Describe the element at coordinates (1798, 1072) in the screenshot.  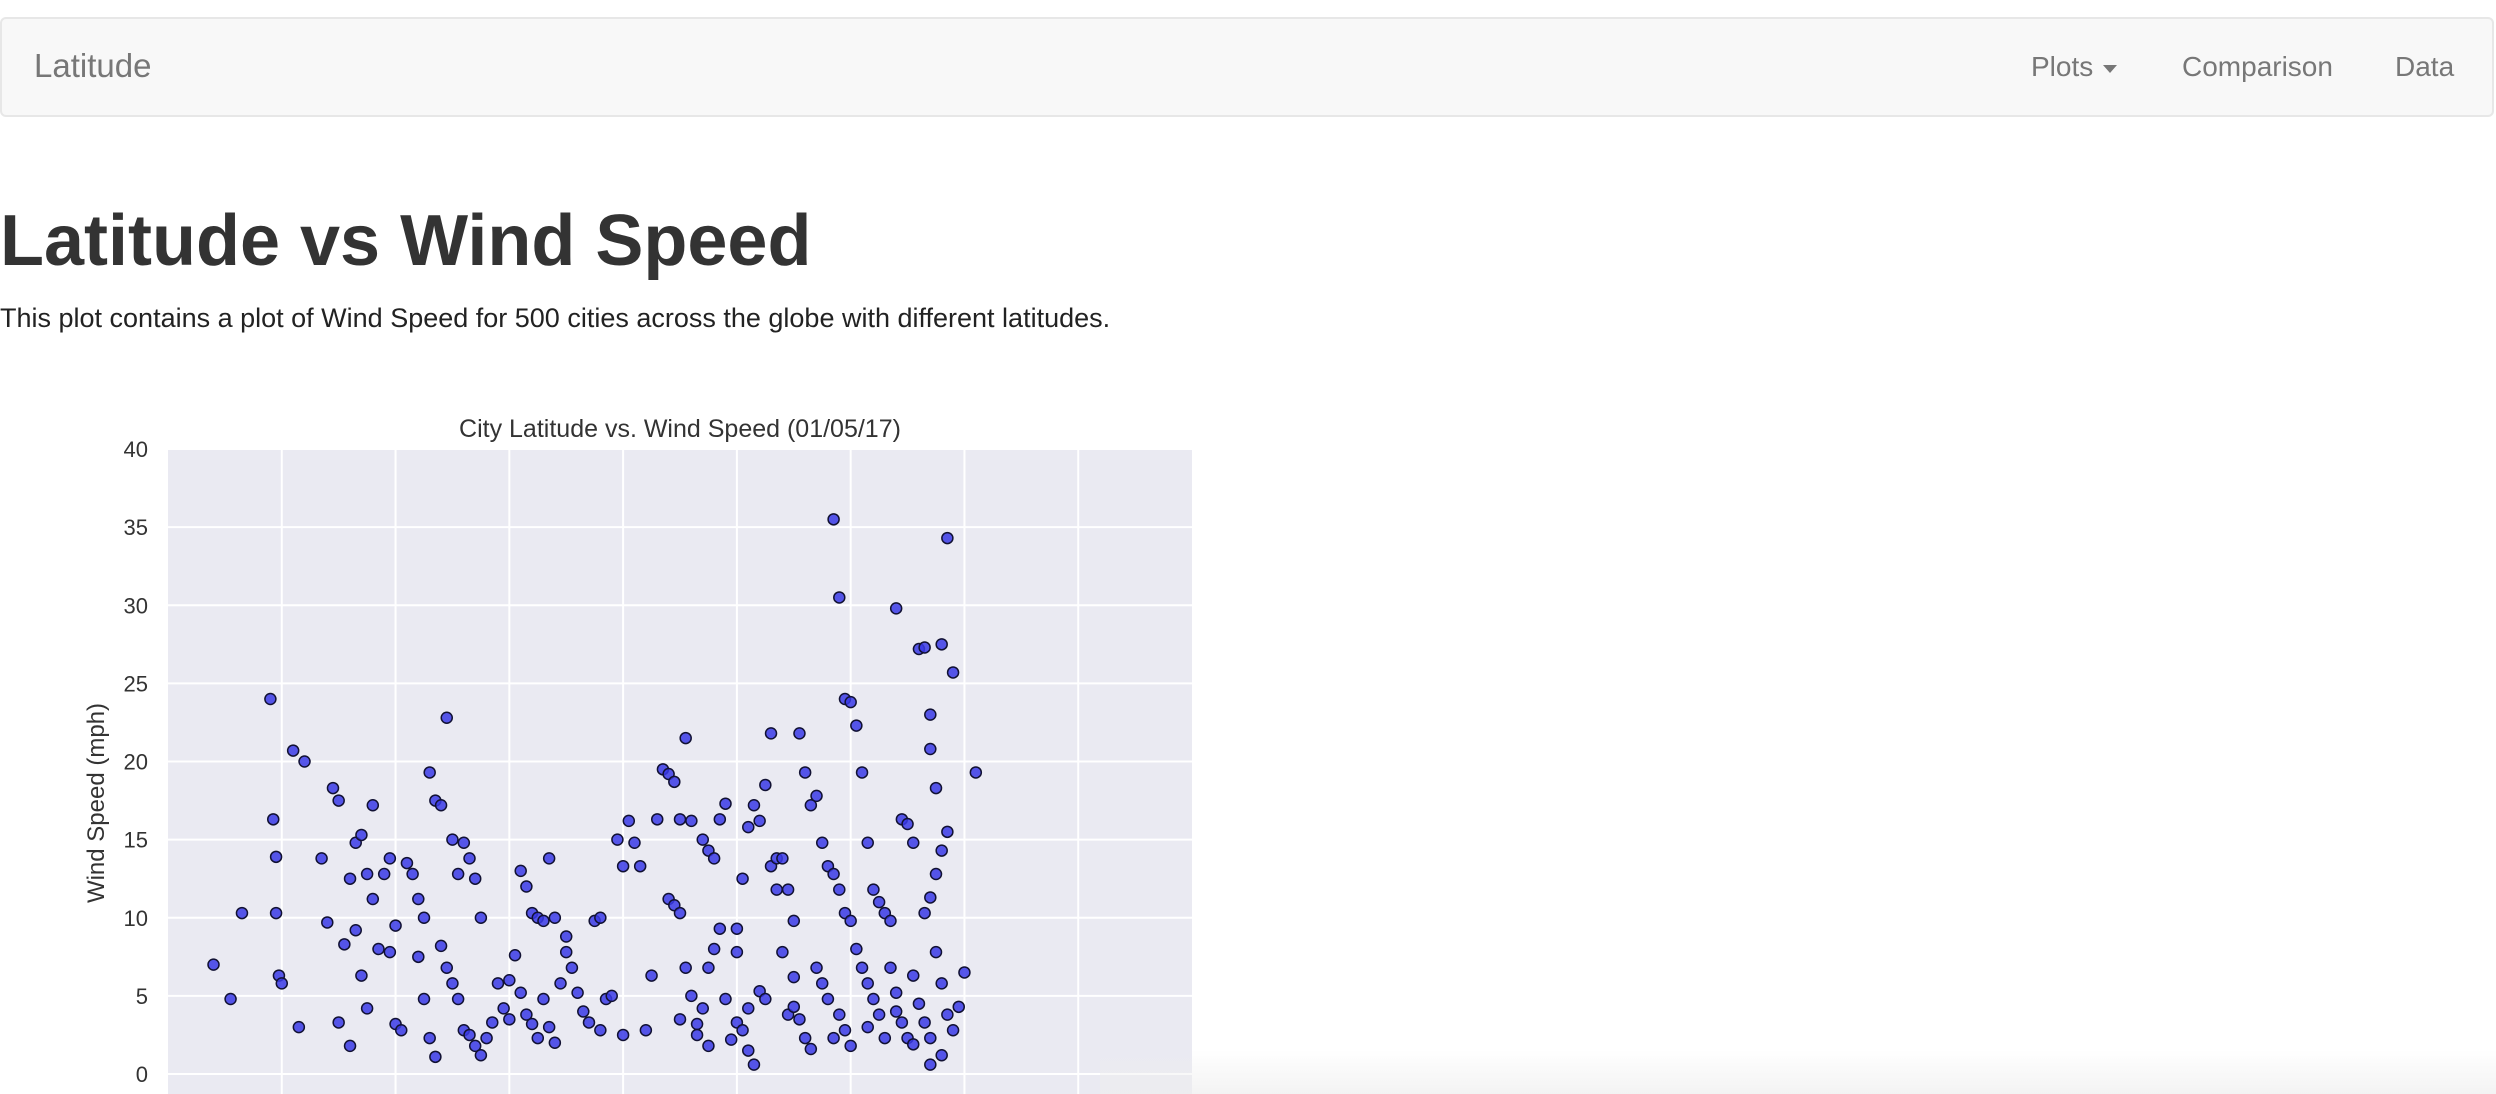
I see `bottom-shadow` at that location.